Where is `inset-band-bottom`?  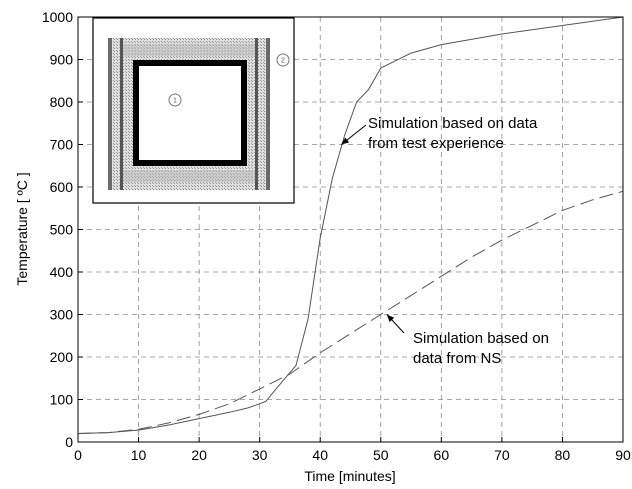
inset-band-bottom is located at coordinates (189, 176).